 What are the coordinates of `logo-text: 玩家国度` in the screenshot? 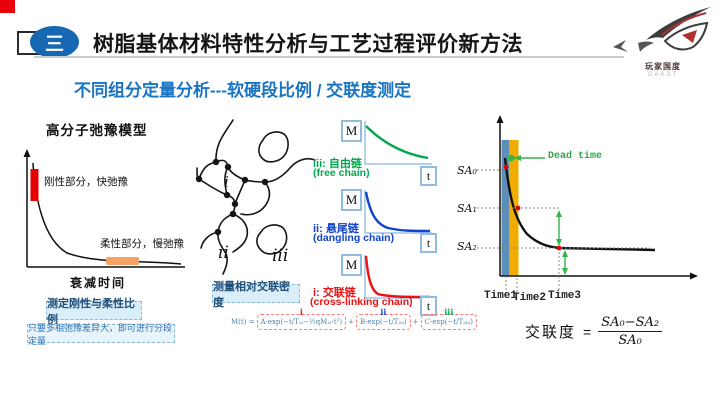 It's located at (663, 66).